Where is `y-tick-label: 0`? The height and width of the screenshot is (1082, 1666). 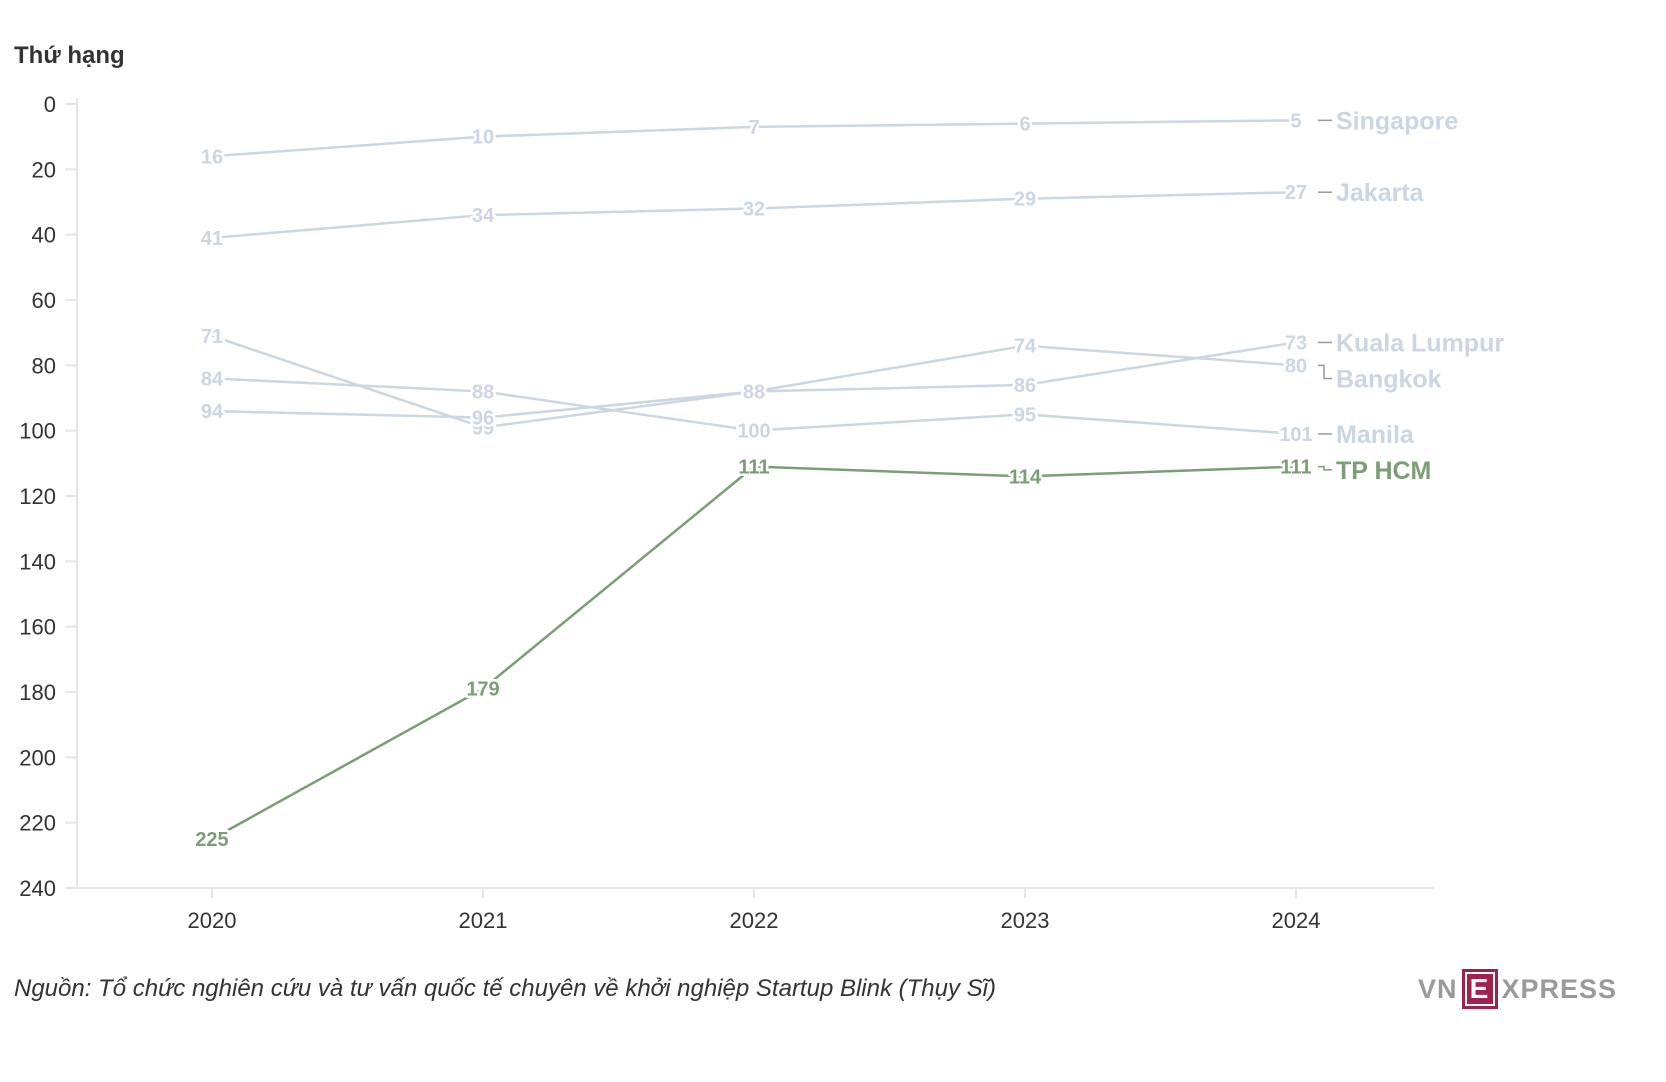
y-tick-label: 0 is located at coordinates (50, 104).